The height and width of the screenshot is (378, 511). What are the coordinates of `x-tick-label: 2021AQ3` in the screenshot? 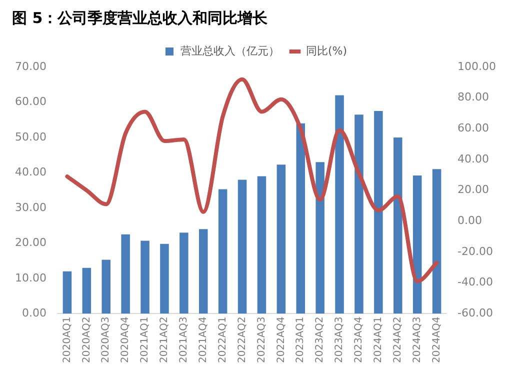 It's located at (184, 340).